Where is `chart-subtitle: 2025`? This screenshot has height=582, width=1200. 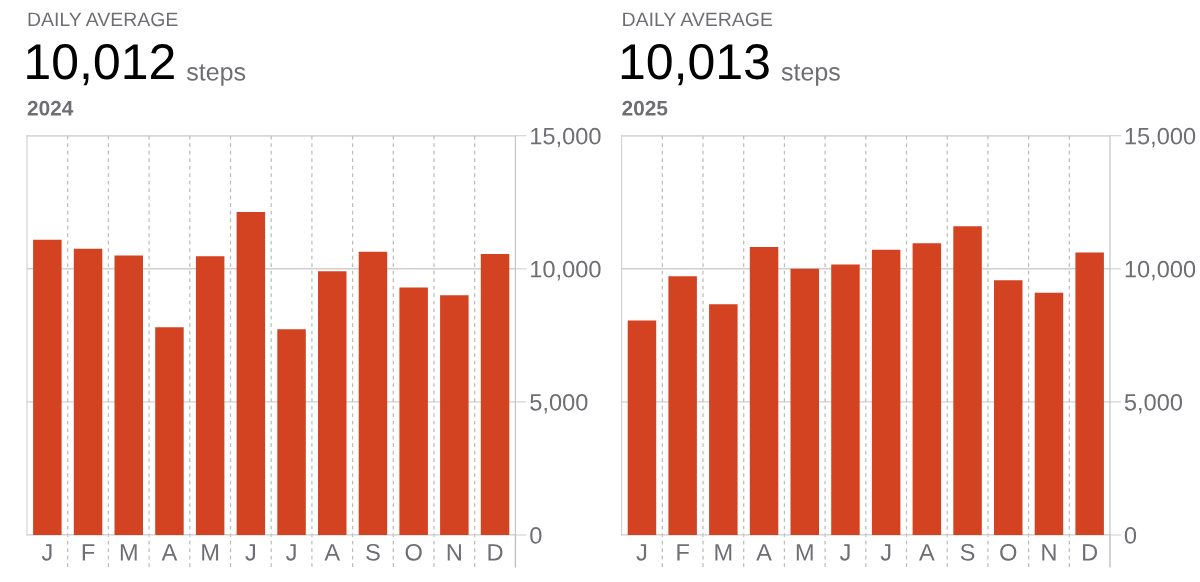 chart-subtitle: 2025 is located at coordinates (645, 108).